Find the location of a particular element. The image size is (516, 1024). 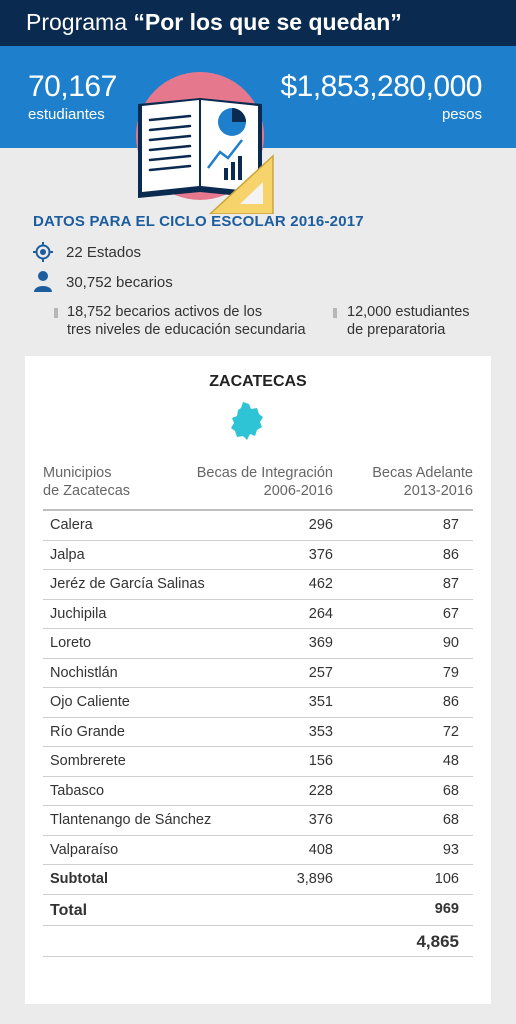

municipio-cell: Juchipila is located at coordinates (78, 613).